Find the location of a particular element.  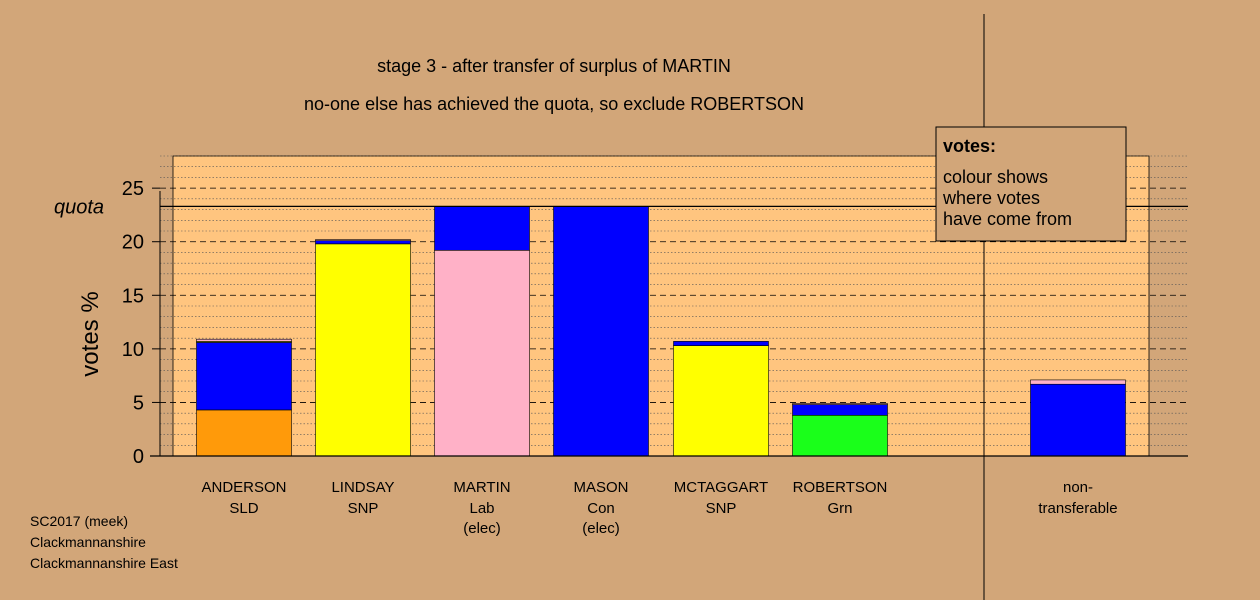

y-tick-label: 15 is located at coordinates (133, 296).